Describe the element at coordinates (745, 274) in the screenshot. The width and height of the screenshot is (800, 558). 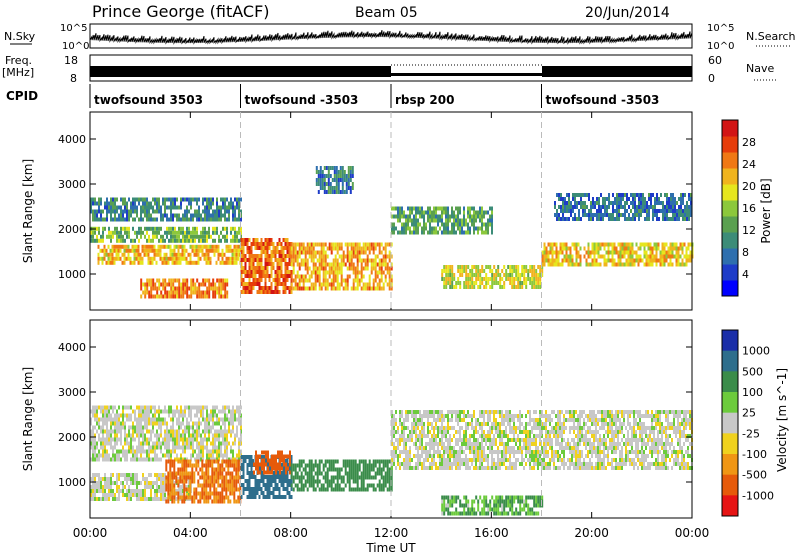
I see `power-colorbar-tick: 4` at that location.